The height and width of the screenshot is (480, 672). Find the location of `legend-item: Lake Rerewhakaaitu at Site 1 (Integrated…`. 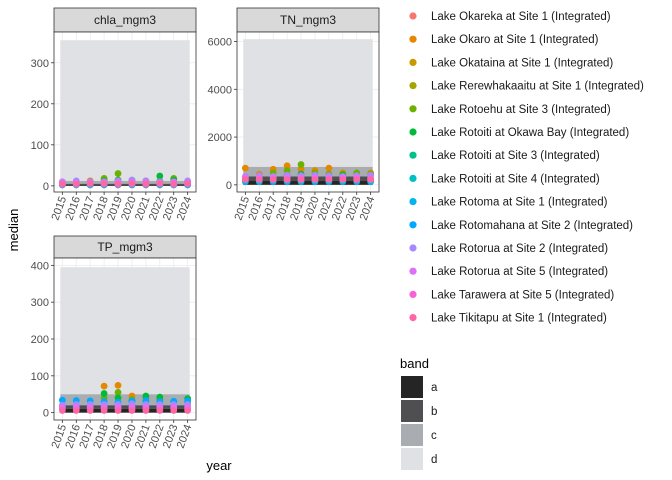

legend-item: Lake Rerewhakaaitu at Site 1 (Integrated… is located at coordinates (526, 87).